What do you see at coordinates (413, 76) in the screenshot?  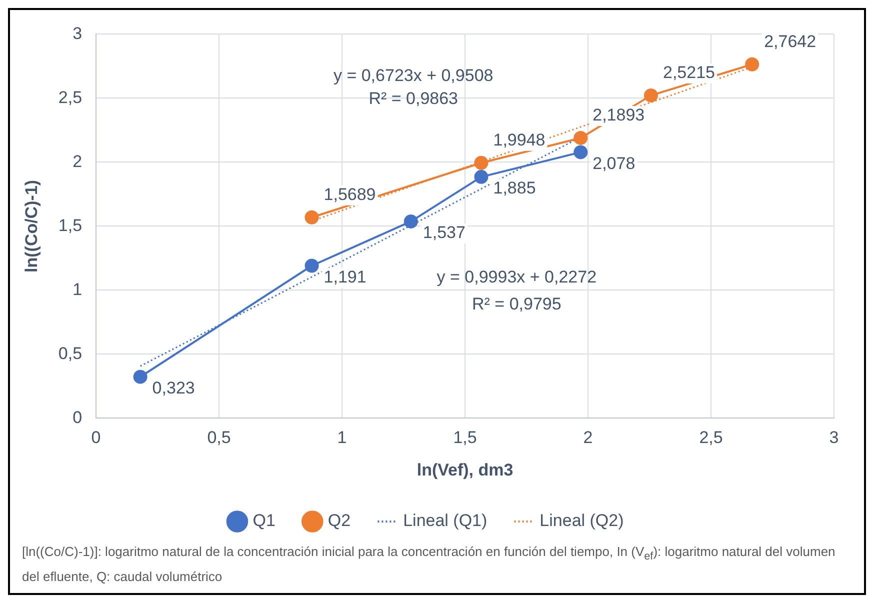 I see `annotation: y = 0,6723x + 0,9508` at bounding box center [413, 76].